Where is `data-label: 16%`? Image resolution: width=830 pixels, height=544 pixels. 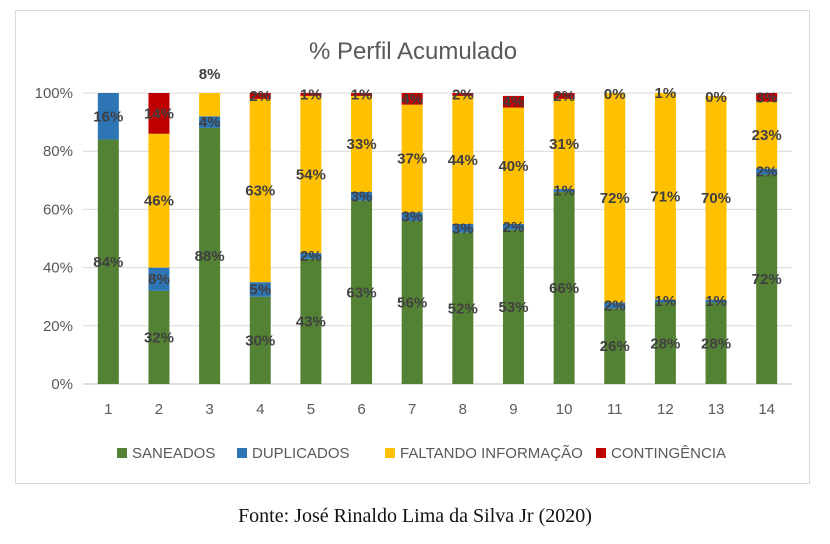
data-label: 16% is located at coordinates (108, 116).